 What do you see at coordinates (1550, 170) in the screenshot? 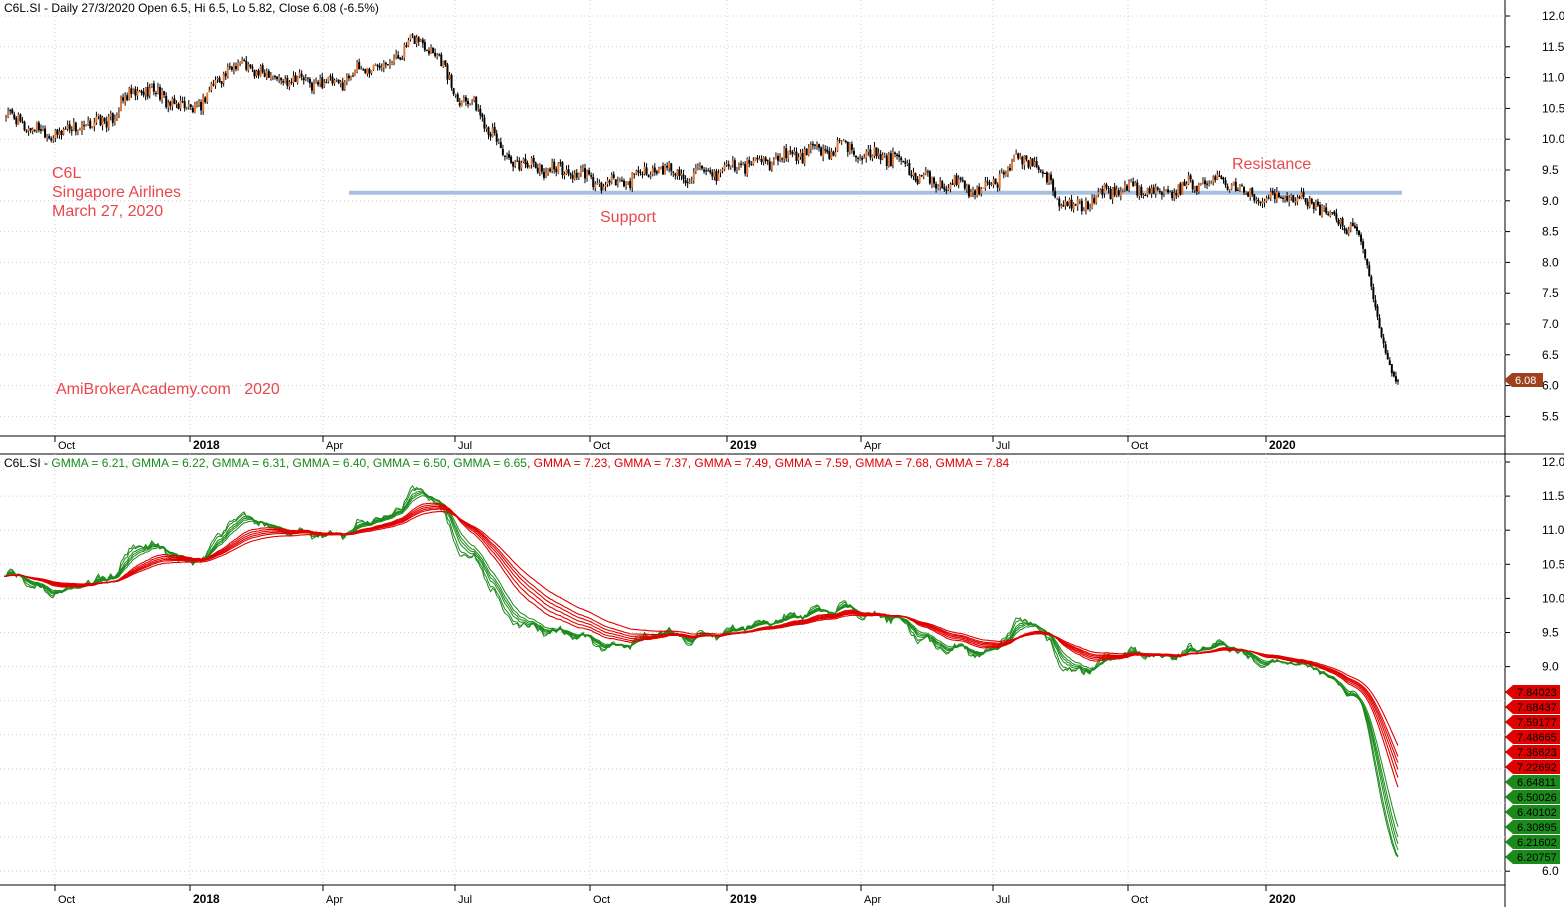
I see `price-y-tick-label: 9.5` at bounding box center [1550, 170].